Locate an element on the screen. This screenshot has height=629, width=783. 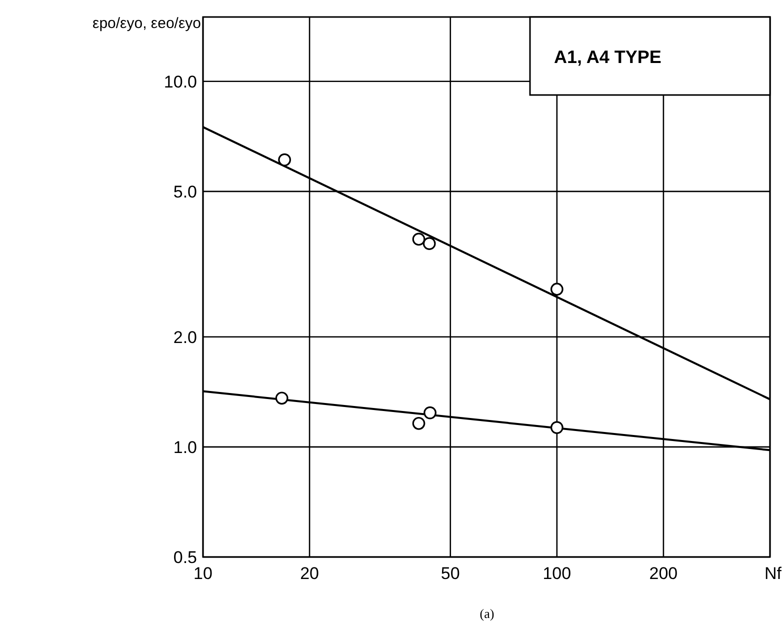
y-tick-label: 0.5 is located at coordinates (185, 557).